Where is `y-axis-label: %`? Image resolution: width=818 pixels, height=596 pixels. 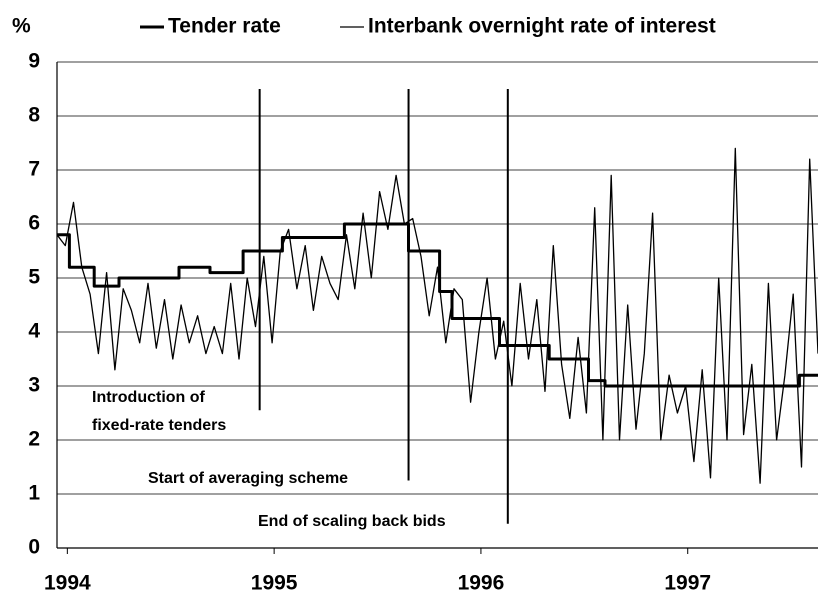
y-axis-label: % is located at coordinates (21, 26).